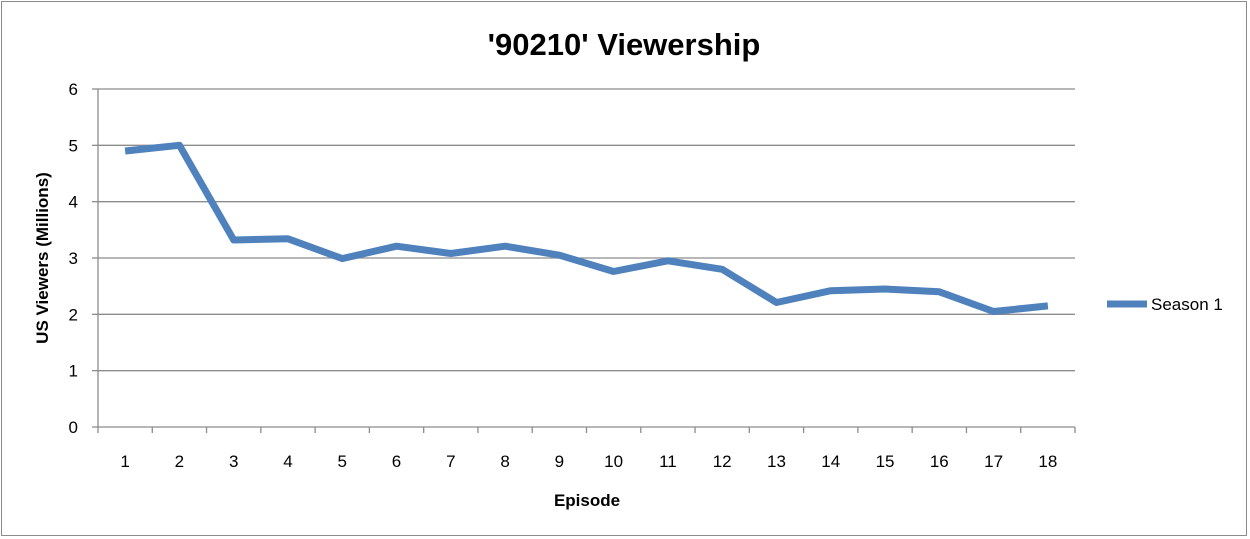  Describe the element at coordinates (613, 461) in the screenshot. I see `x-tick-label: 10` at that location.